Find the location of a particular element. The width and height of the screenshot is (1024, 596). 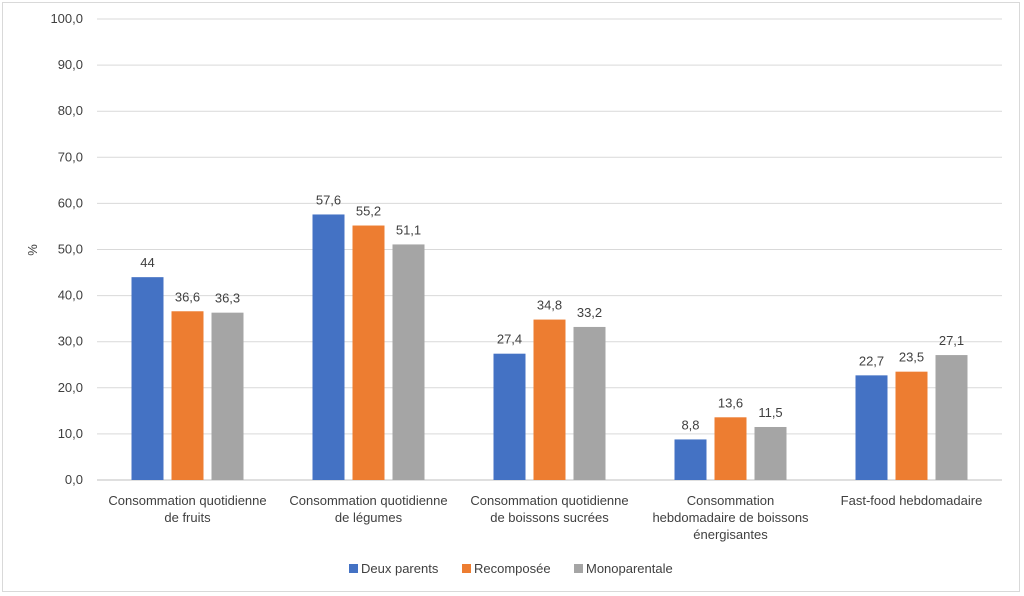

legend: Deux parents Recomposée Monoparentale is located at coordinates (511, 568).